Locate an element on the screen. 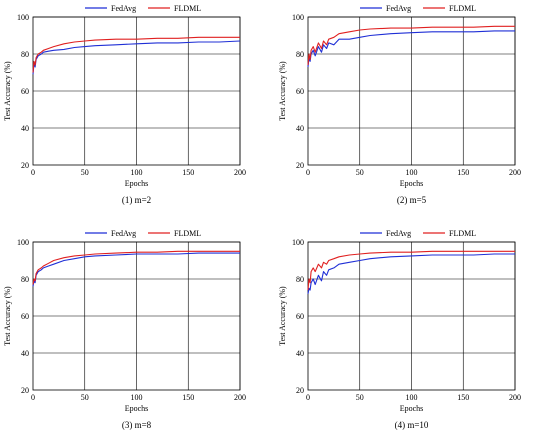  chart-caption: (3) m=8 is located at coordinates (137, 425).